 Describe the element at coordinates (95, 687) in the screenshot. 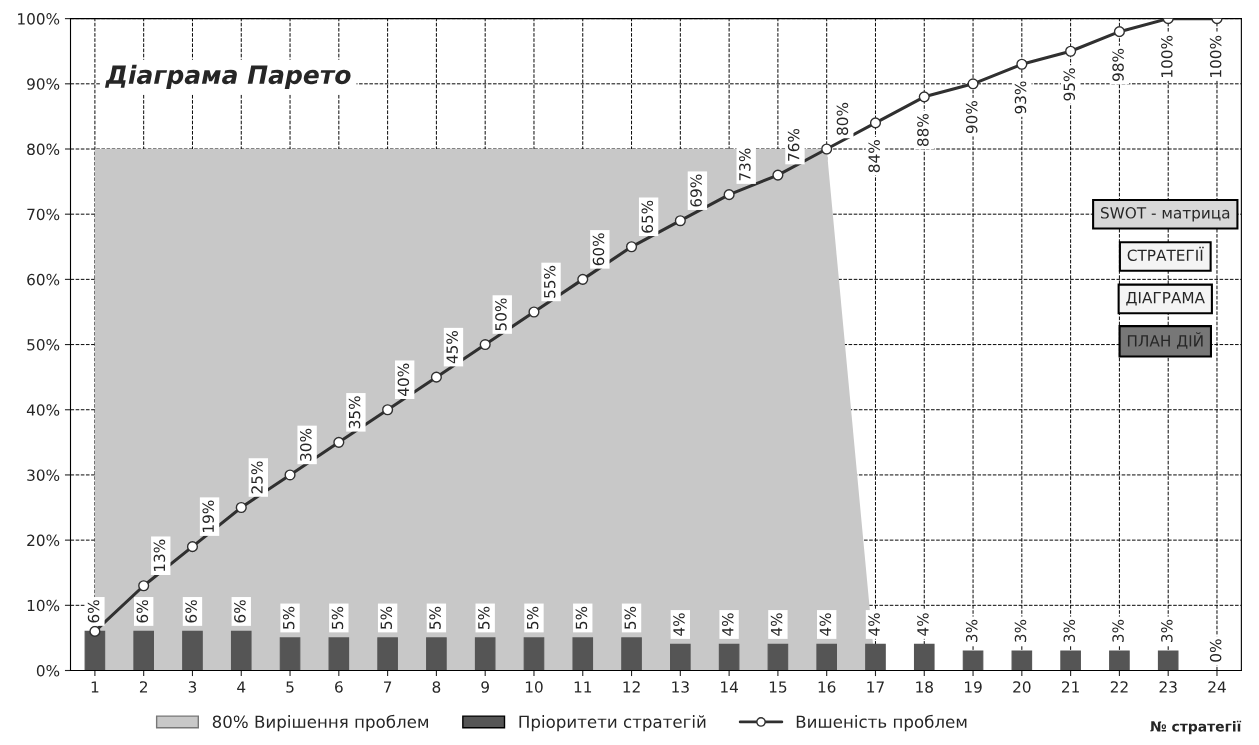

I see `x-tick-label: 1` at that location.